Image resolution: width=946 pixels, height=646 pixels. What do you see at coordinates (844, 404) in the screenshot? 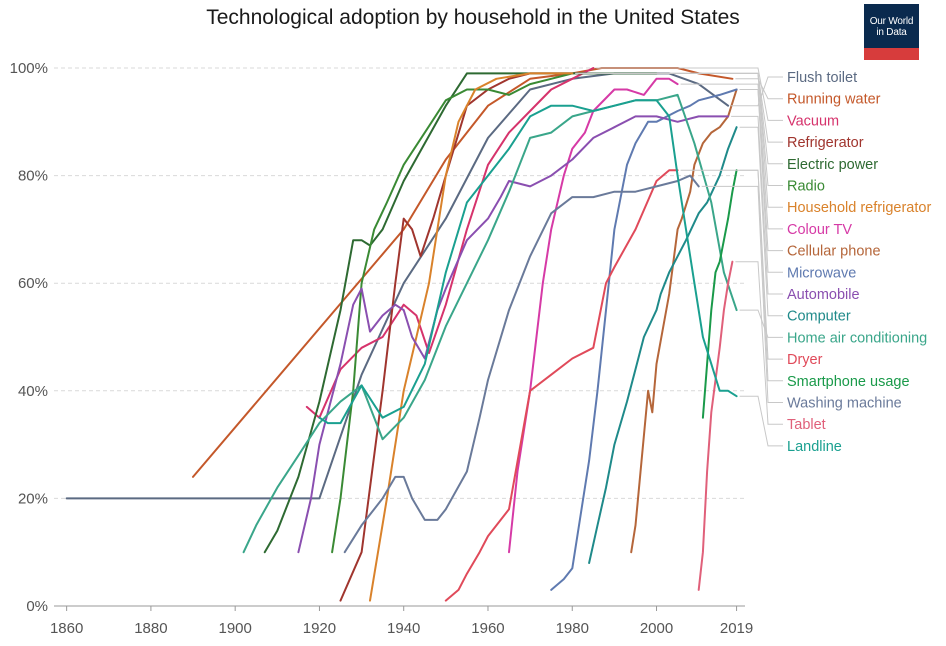
I see `legend-label-washing-machine: Washing machine` at bounding box center [844, 404].